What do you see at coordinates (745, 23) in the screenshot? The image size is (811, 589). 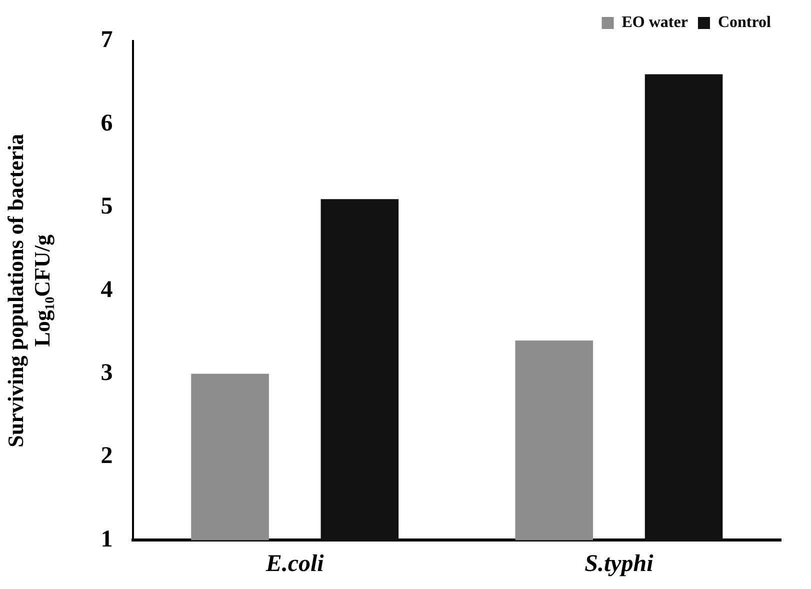 I see `legend-label: Control` at bounding box center [745, 23].